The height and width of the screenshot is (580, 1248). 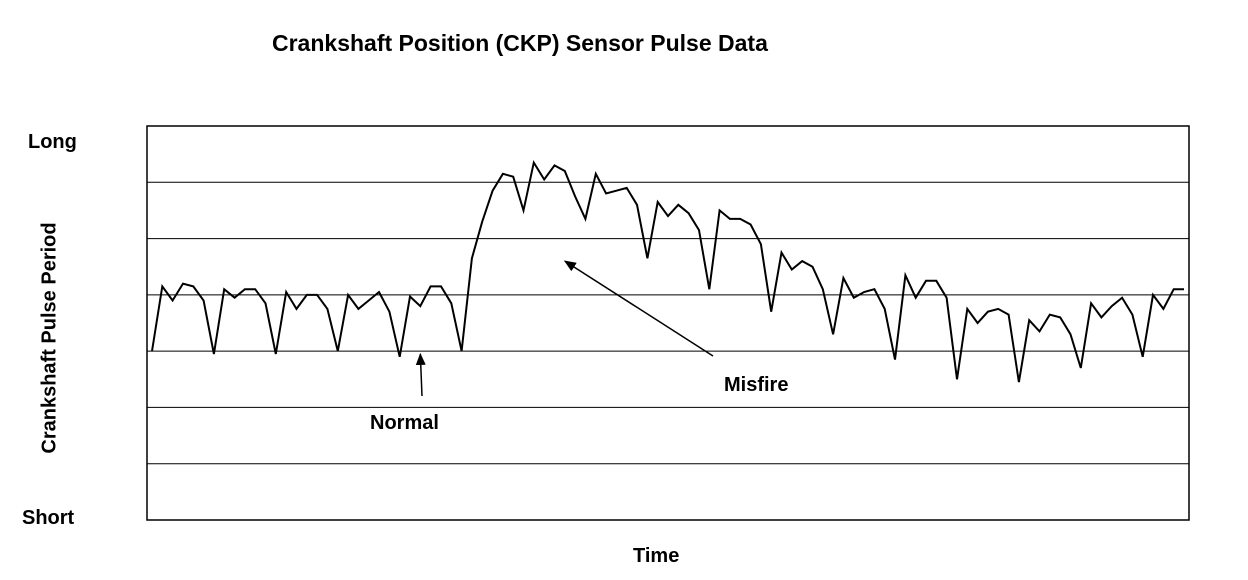 What do you see at coordinates (756, 385) in the screenshot?
I see `annotation-misfire: Misfire` at bounding box center [756, 385].